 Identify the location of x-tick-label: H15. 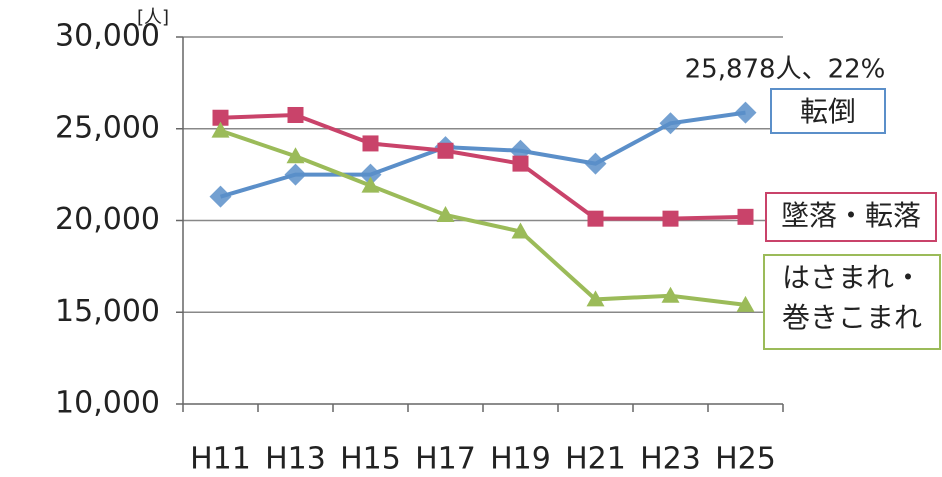
(370, 459).